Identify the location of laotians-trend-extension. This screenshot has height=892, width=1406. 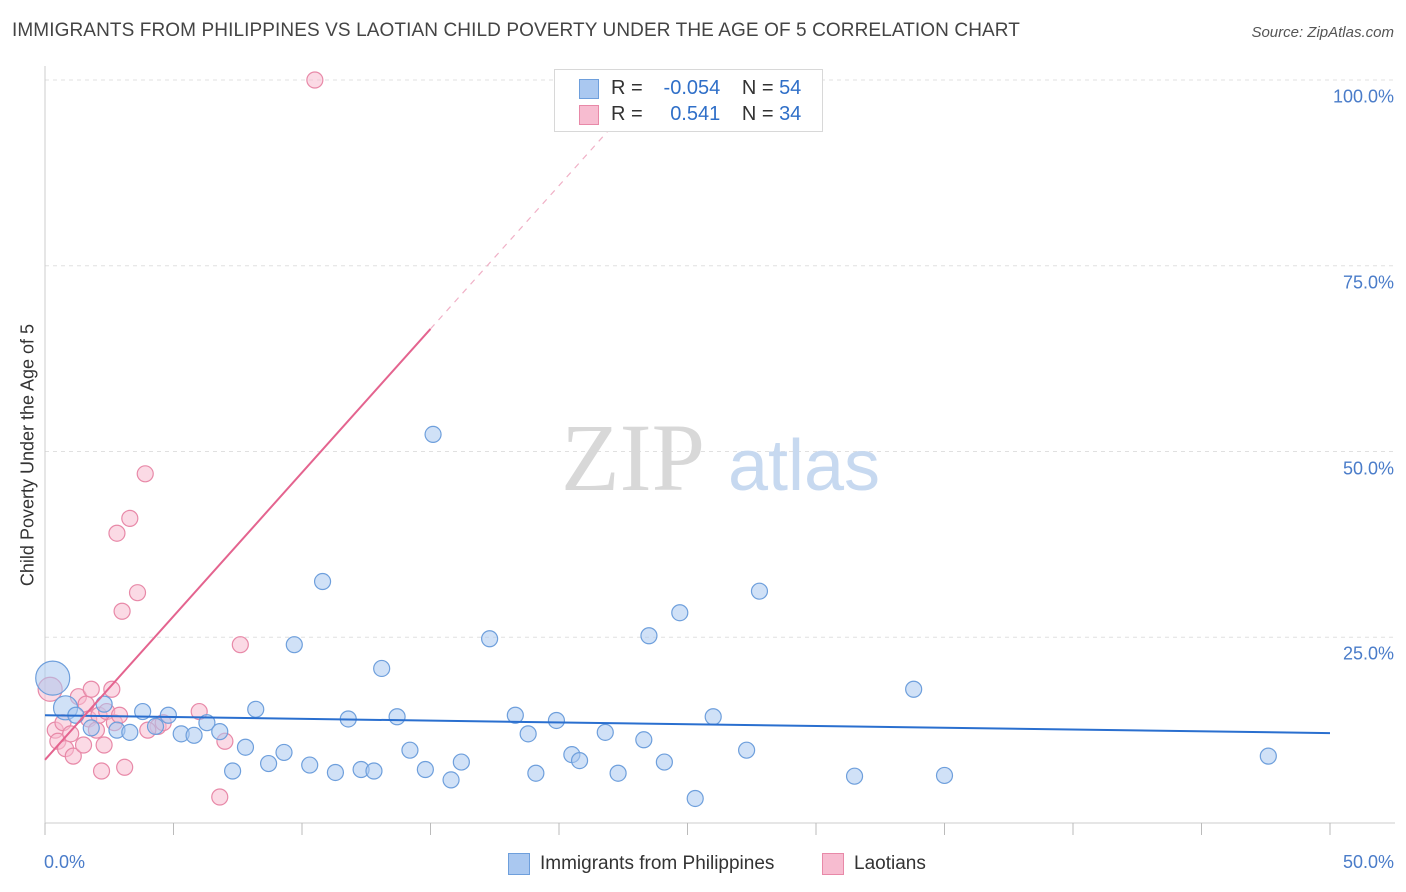
(520, 228).